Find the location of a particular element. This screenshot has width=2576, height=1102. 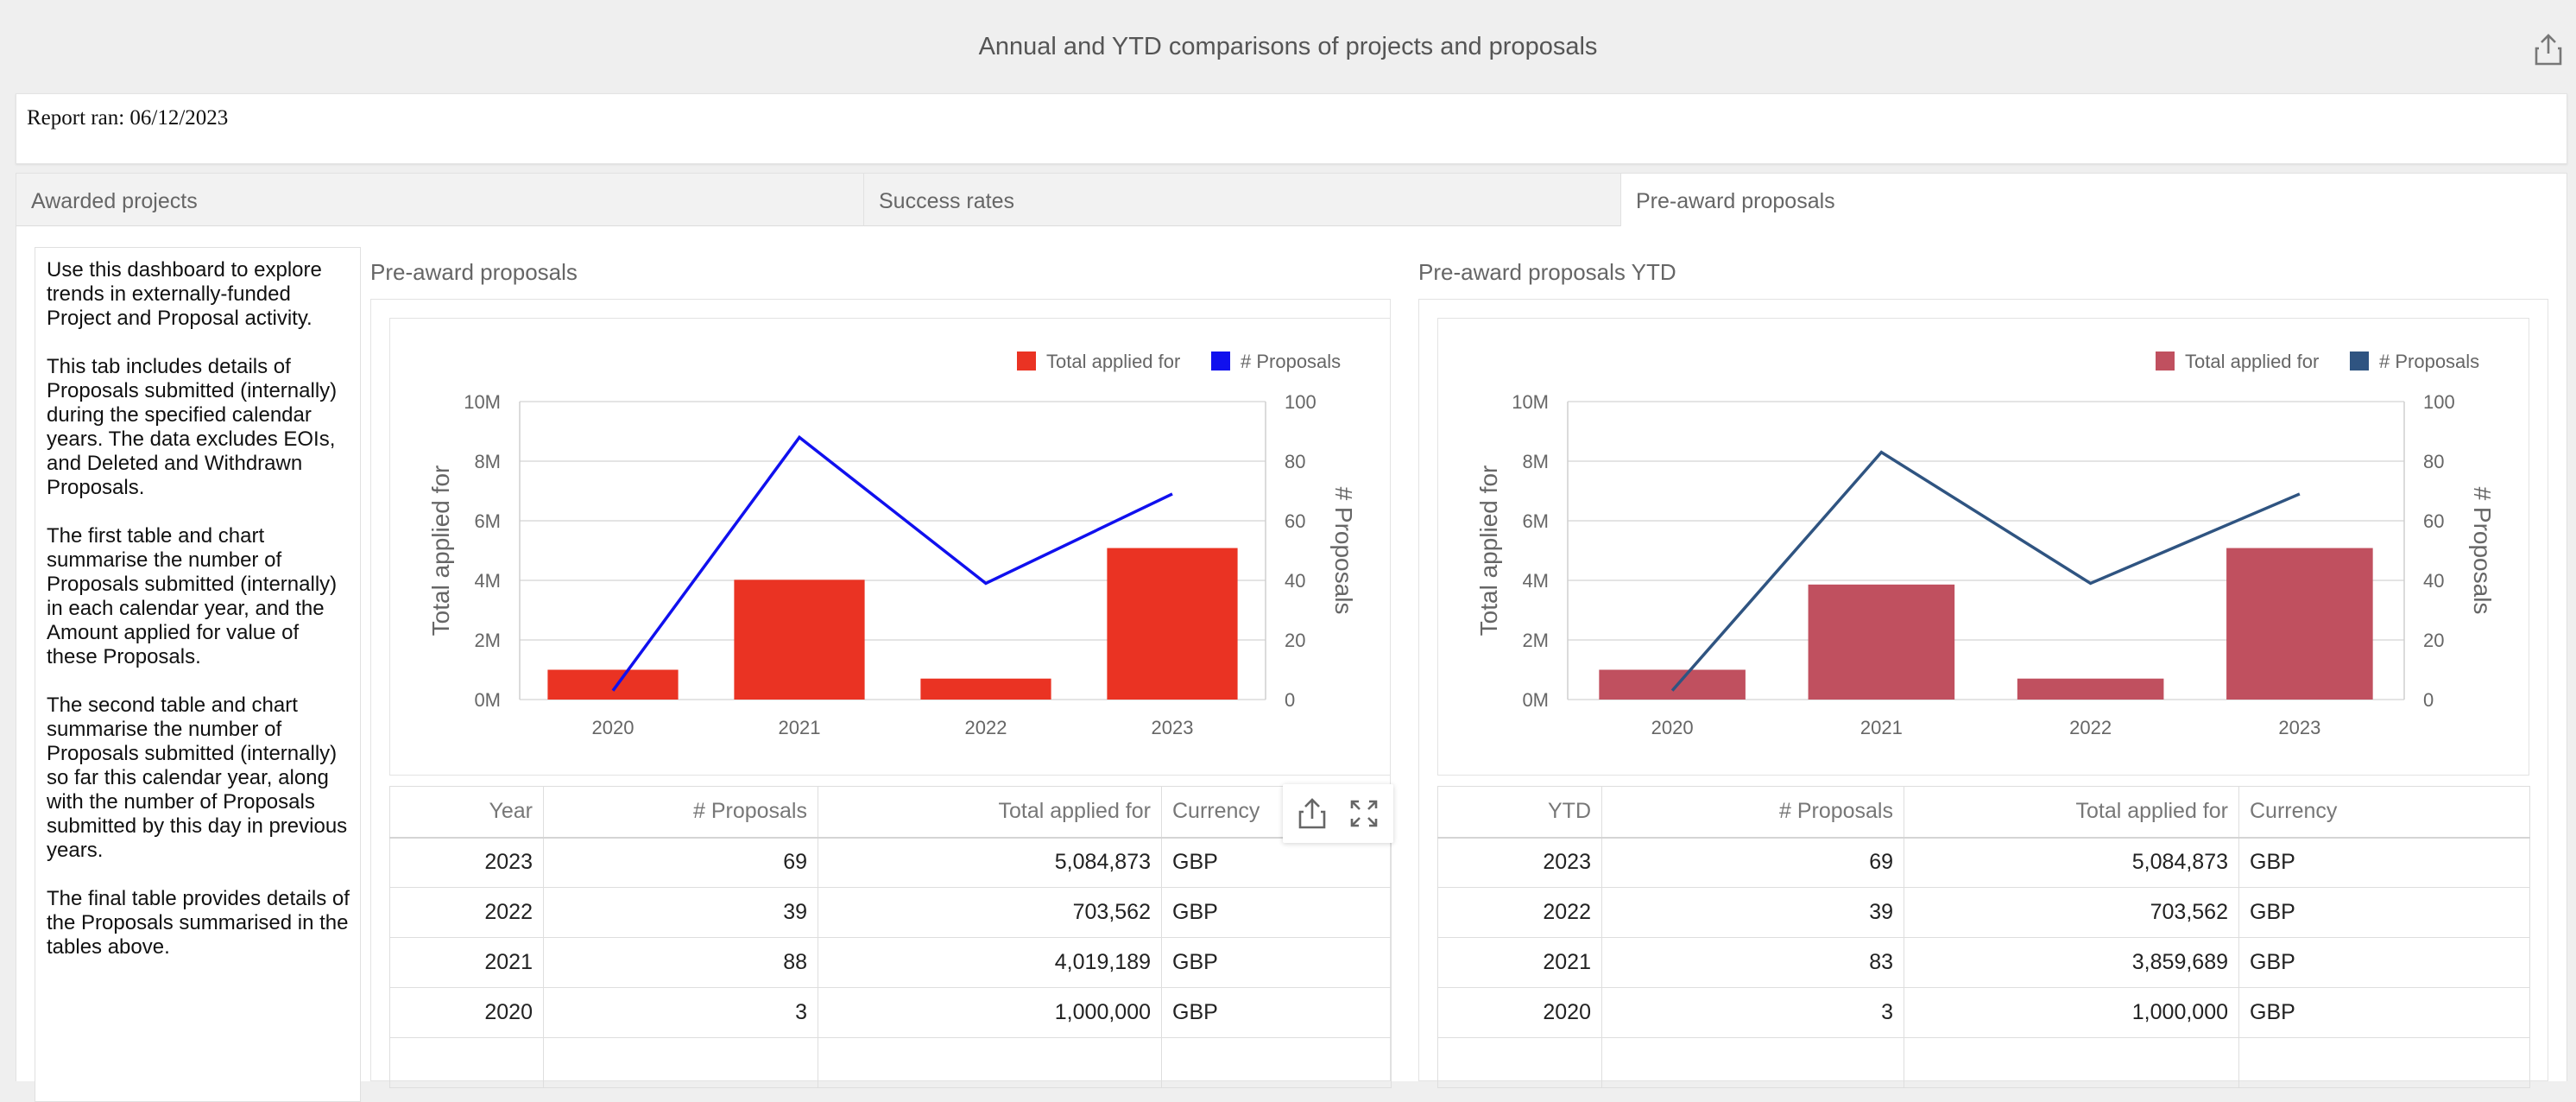

tab-label: Success rates is located at coordinates (947, 201).